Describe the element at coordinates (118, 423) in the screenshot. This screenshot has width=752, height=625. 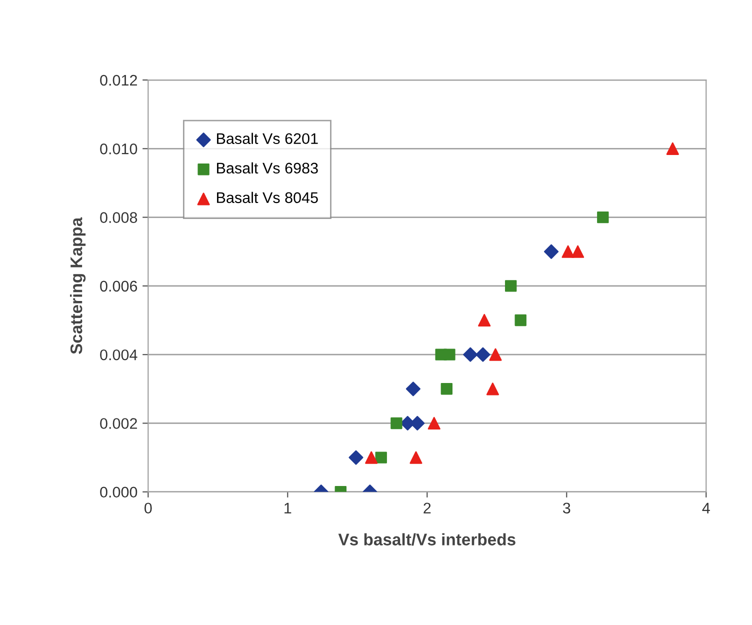
I see `y-tick-label: 0.002` at that location.